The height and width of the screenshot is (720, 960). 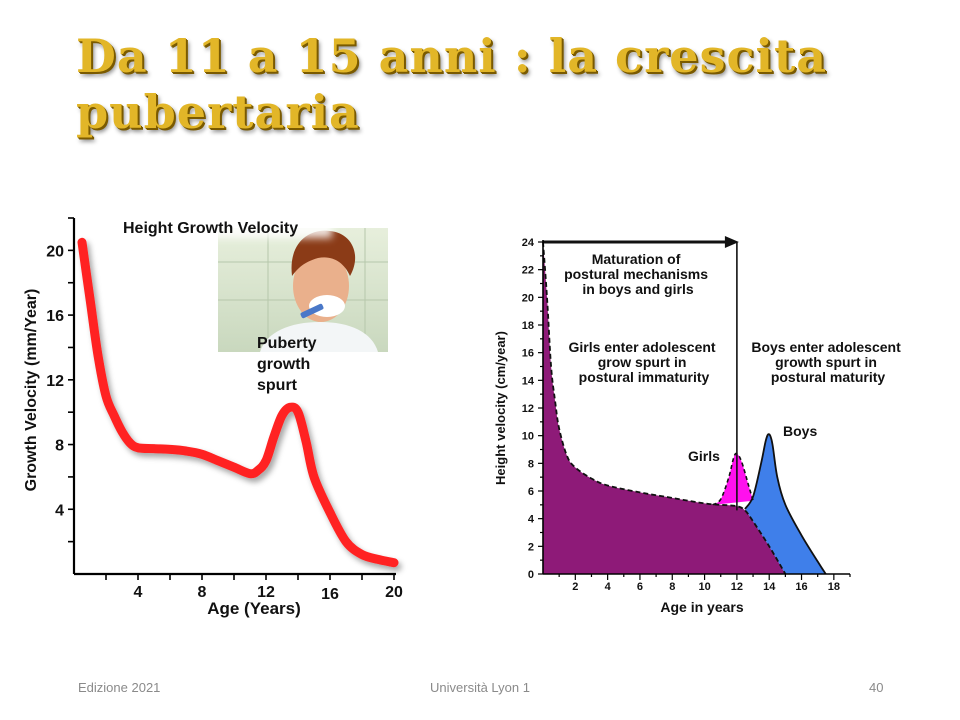 What do you see at coordinates (636, 259) in the screenshot?
I see `maturation-line-1: Maturation of` at bounding box center [636, 259].